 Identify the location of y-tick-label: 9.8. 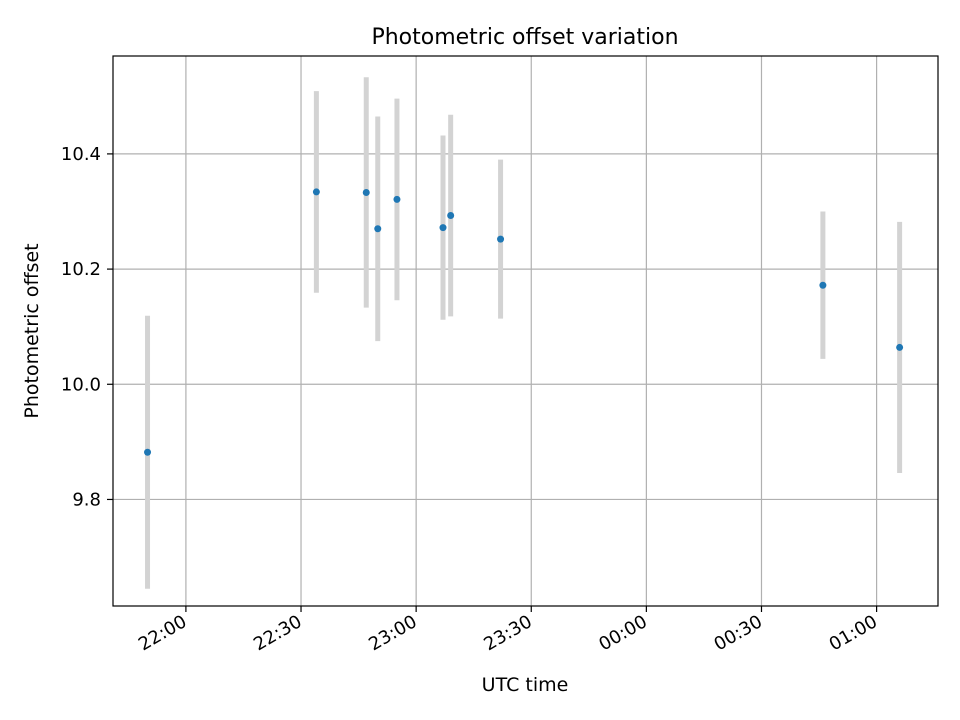
(86, 499).